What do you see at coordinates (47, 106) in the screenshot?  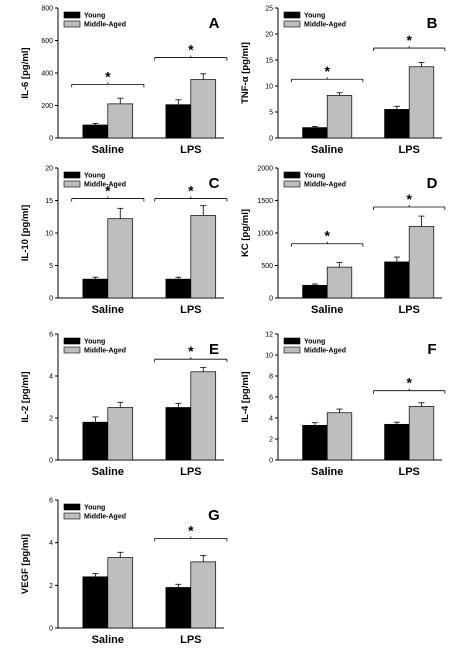 I see `y-tick-label: 200` at bounding box center [47, 106].